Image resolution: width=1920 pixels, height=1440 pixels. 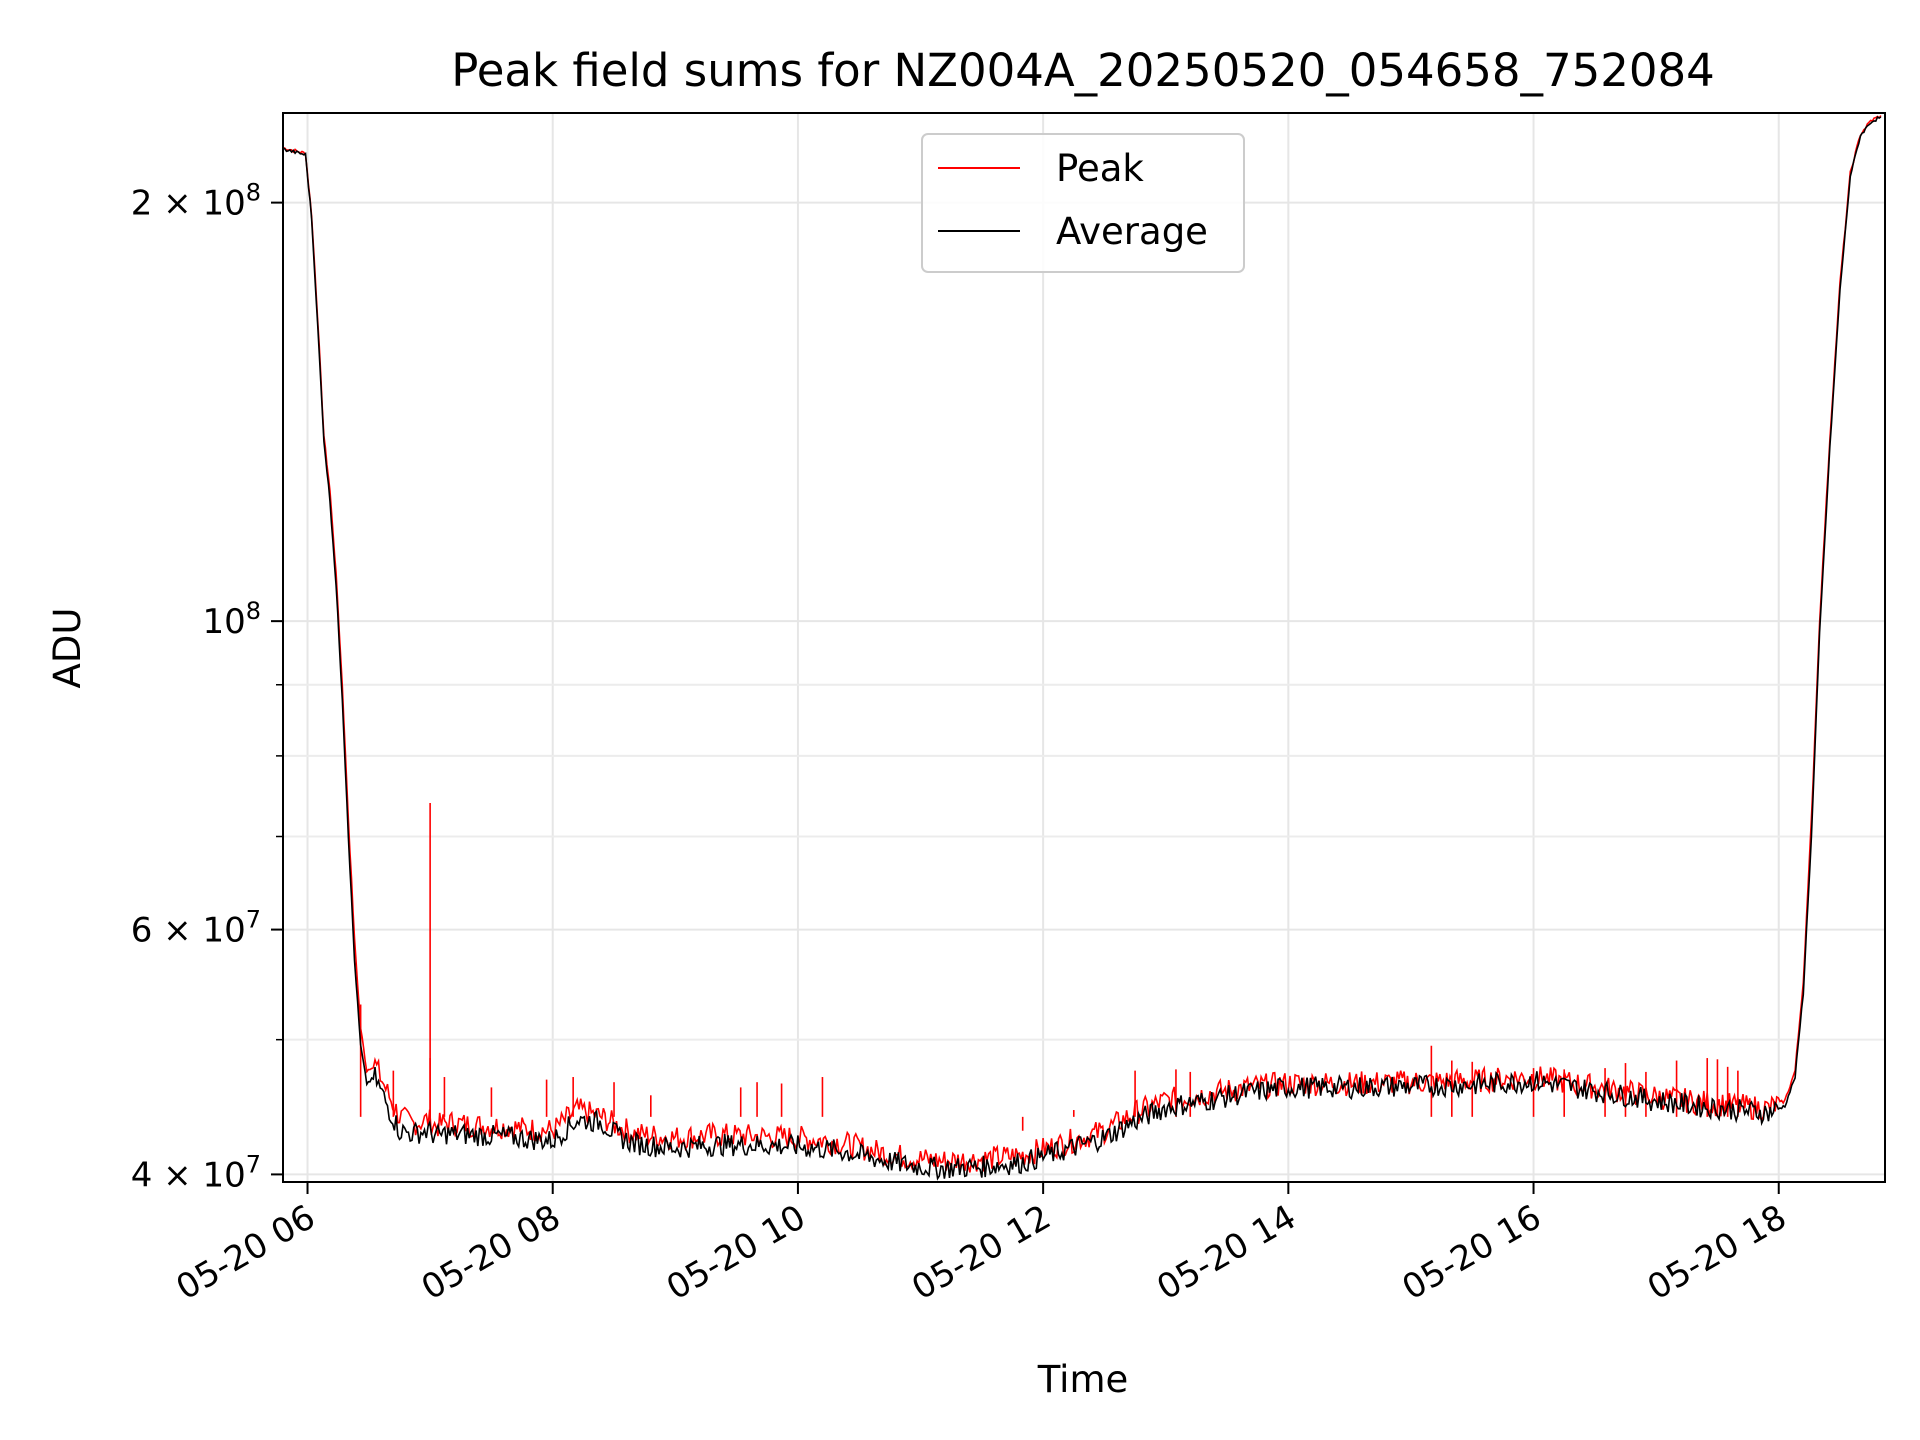 I want to click on legend-peak-label: Peak, so click(x=1100, y=168).